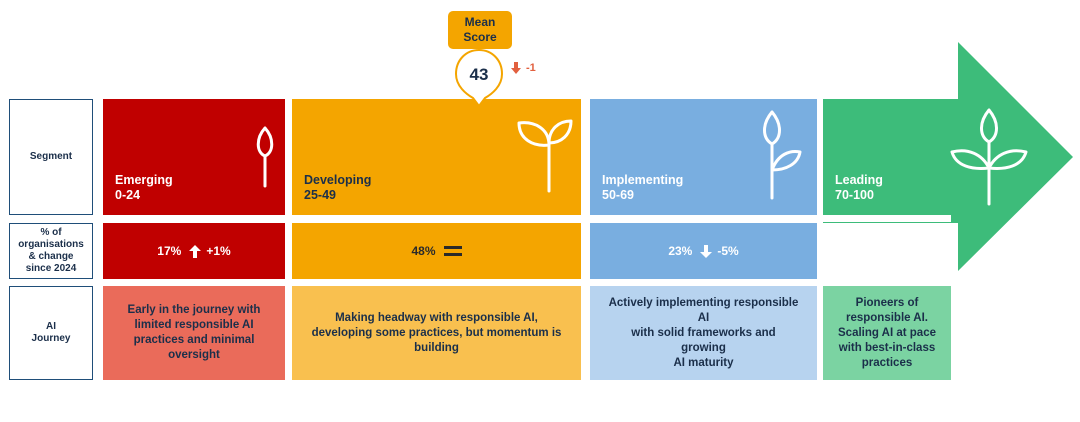  Describe the element at coordinates (128, 195) in the screenshot. I see `segment-range: 0-24` at that location.